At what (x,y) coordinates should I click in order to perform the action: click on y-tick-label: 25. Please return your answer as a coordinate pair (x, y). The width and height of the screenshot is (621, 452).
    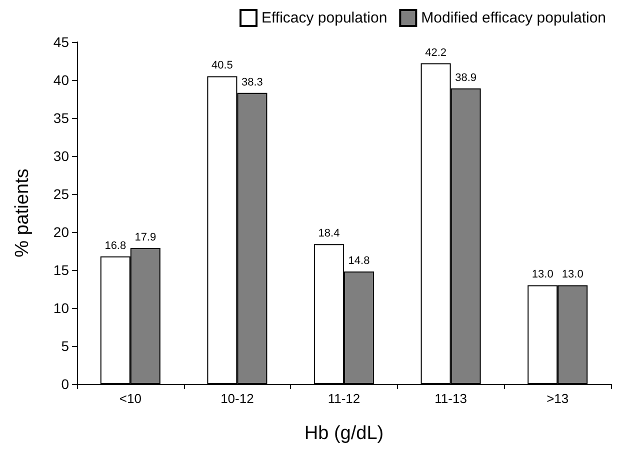
    Looking at the image, I should click on (61, 194).